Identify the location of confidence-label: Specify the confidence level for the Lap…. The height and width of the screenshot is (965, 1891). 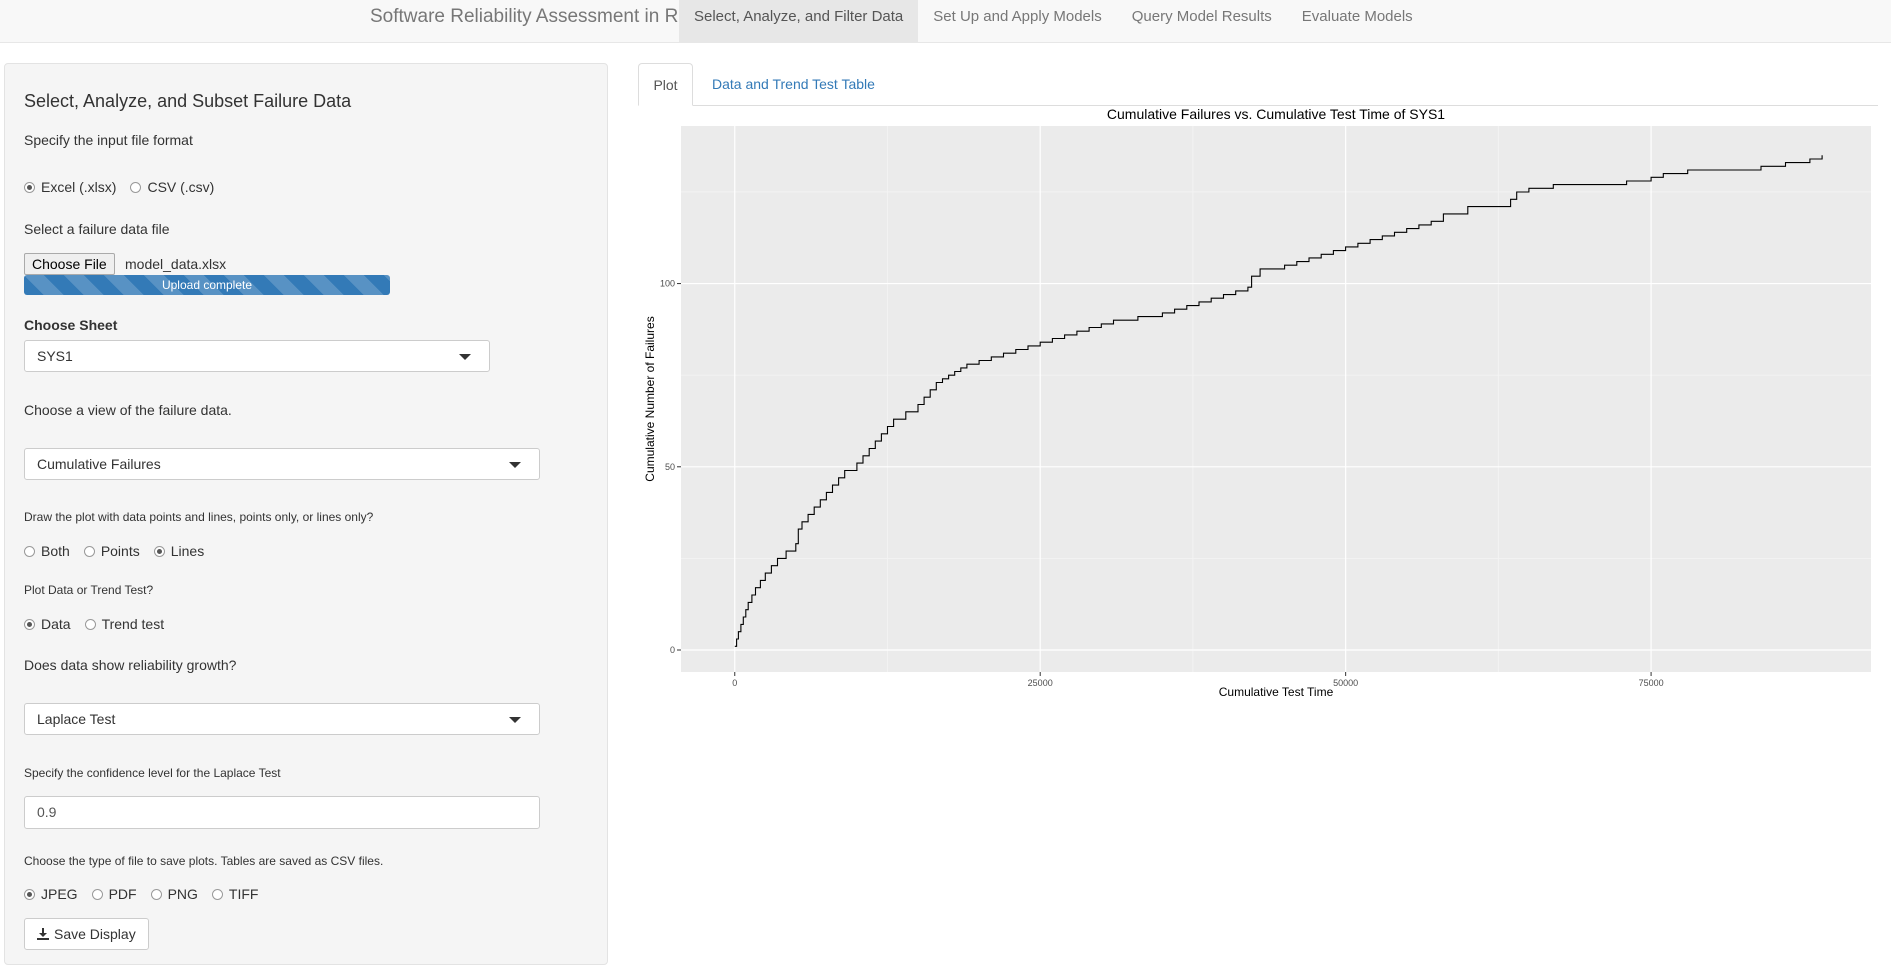
(152, 773).